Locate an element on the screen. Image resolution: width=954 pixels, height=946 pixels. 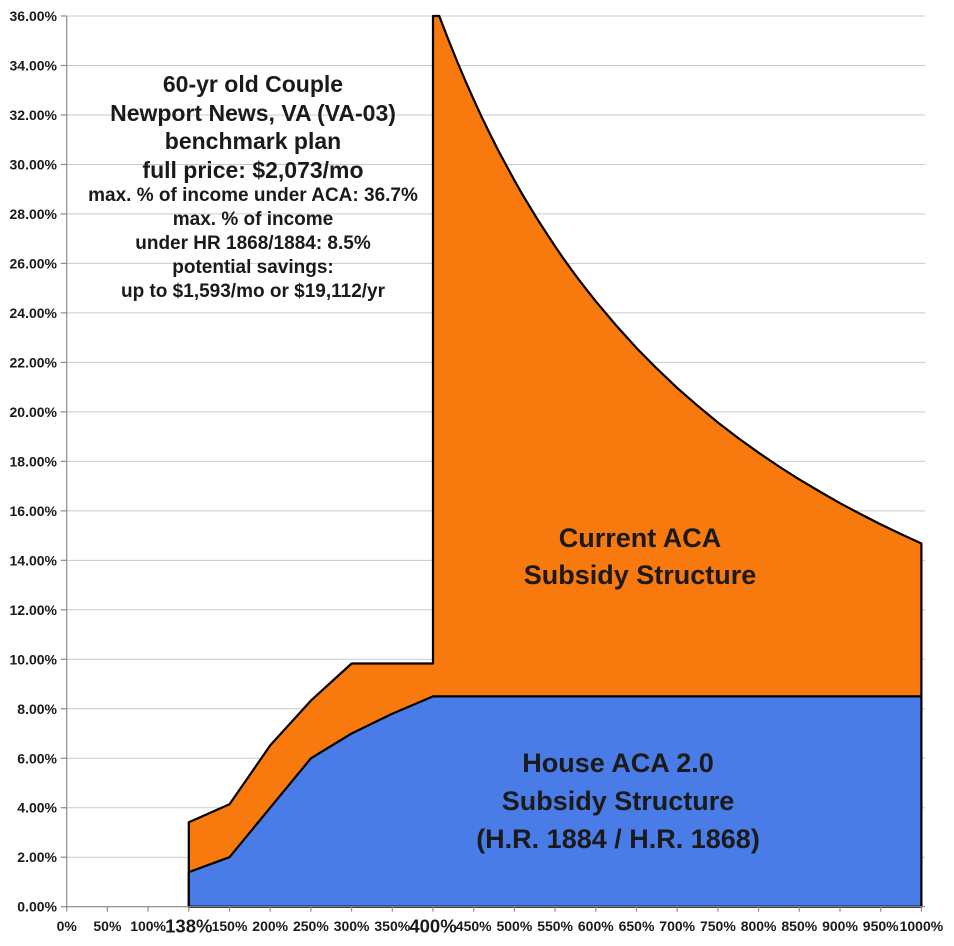
x-axis-label: 600% is located at coordinates (596, 926).